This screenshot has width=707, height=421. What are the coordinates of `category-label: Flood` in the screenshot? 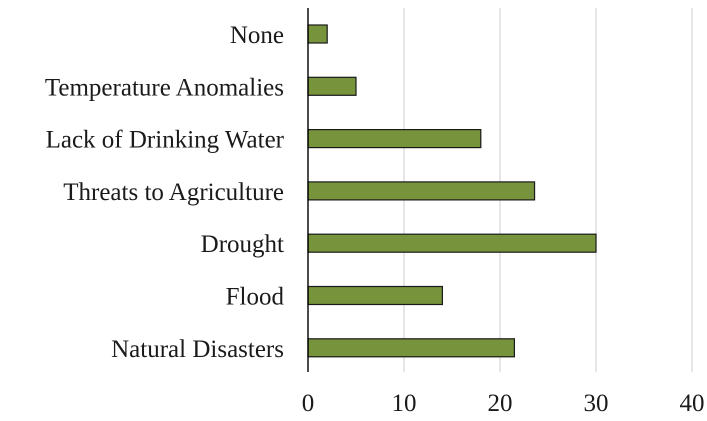 It's located at (255, 297).